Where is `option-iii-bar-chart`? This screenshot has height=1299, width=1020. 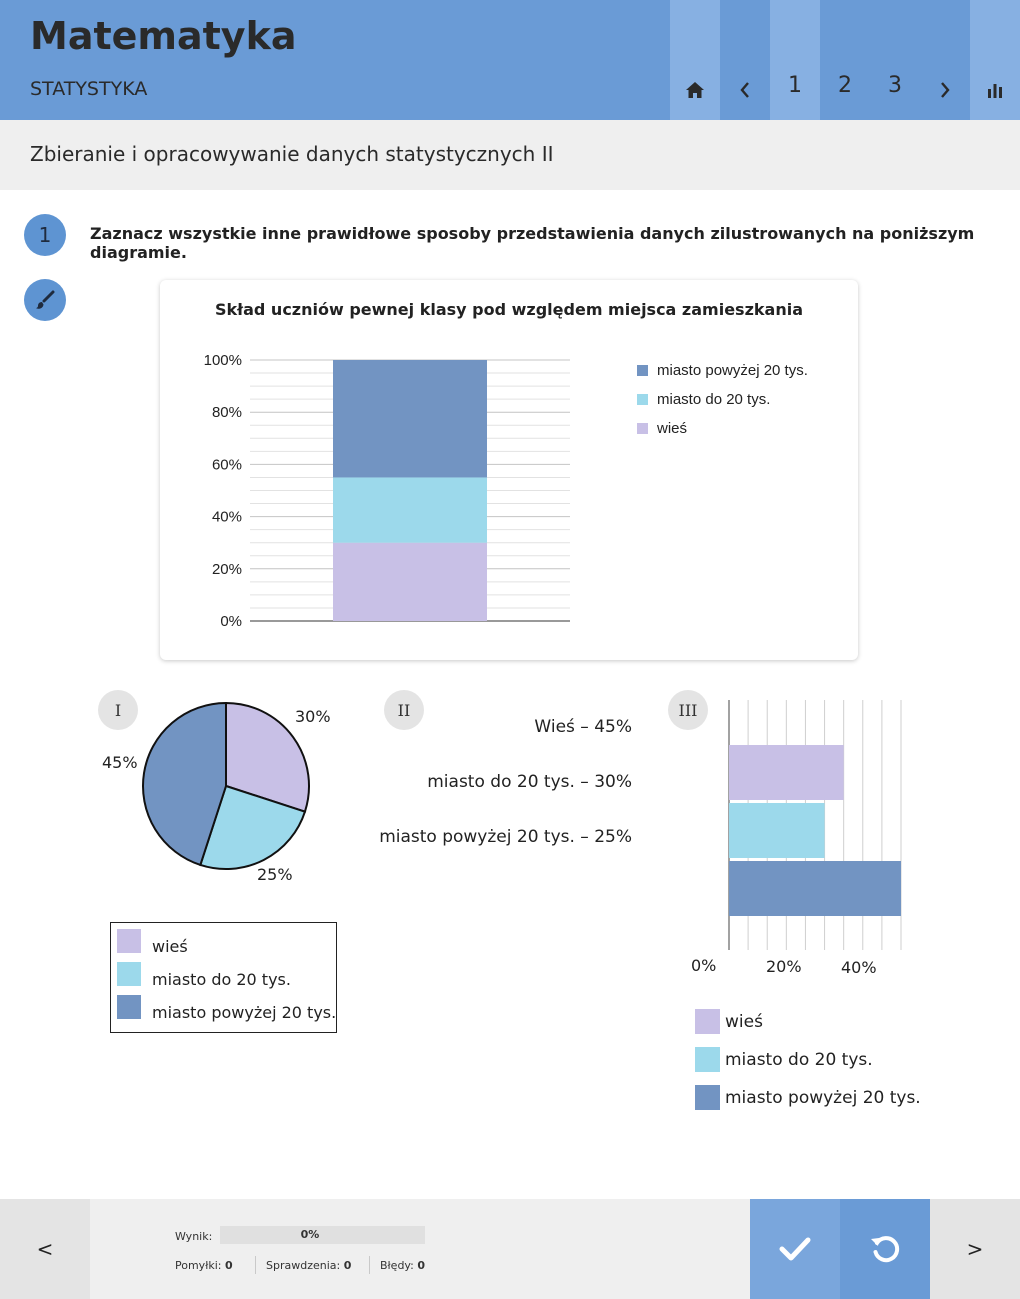 option-iii-bar-chart is located at coordinates (820, 826).